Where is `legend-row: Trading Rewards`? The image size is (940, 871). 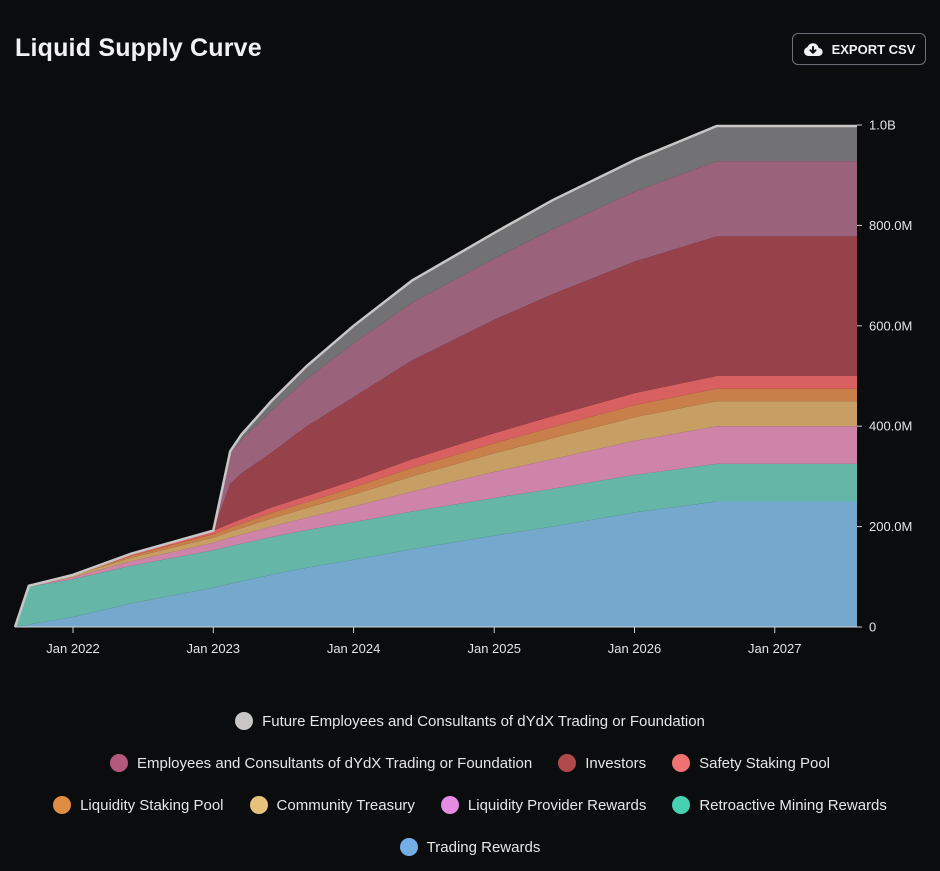
legend-row: Trading Rewards is located at coordinates (470, 847).